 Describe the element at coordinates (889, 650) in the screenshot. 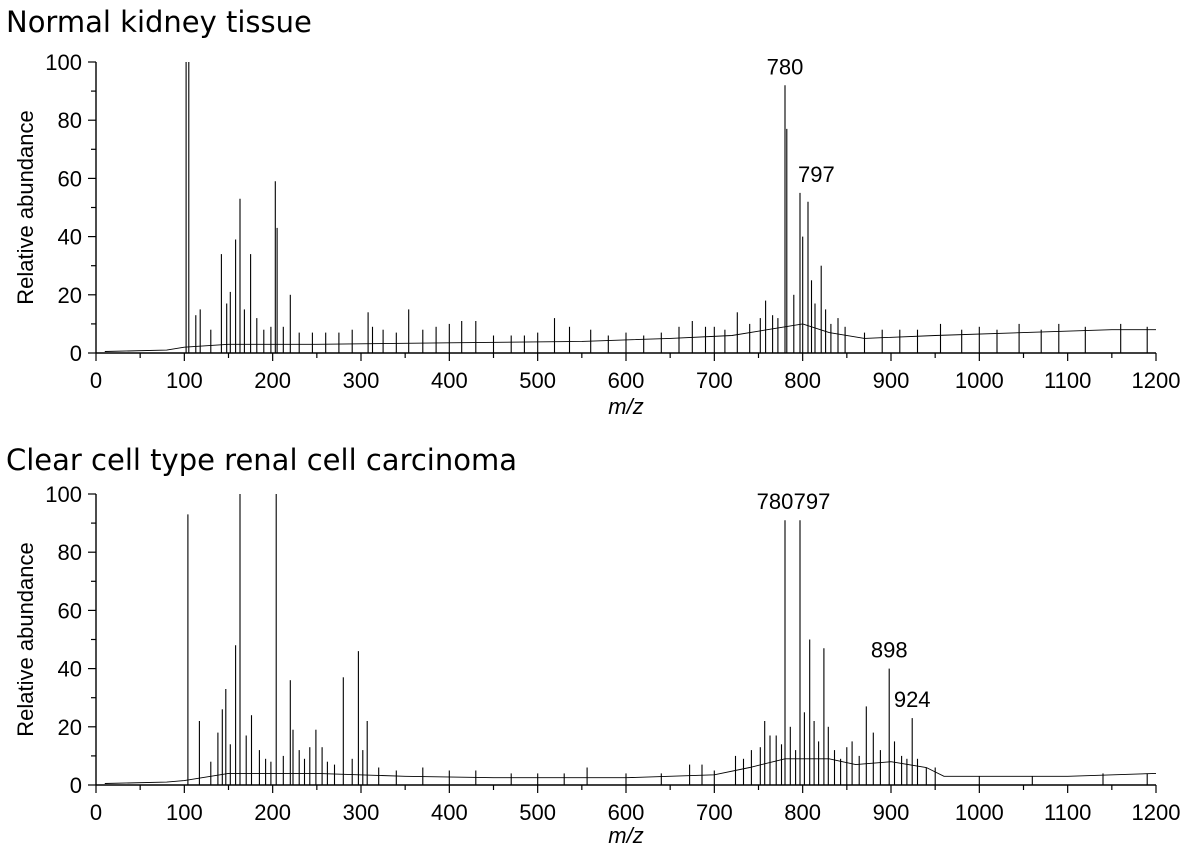

I see `peak-label: 898` at that location.